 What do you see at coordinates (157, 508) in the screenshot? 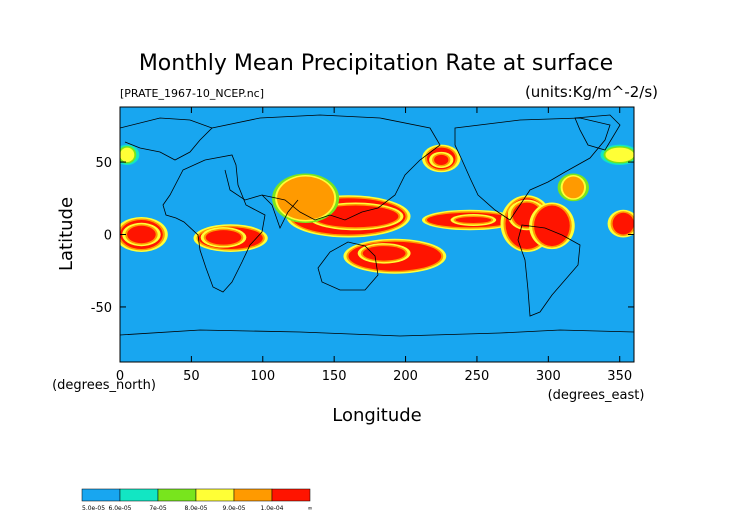
I see `legend-label: 7e-05` at bounding box center [157, 508].